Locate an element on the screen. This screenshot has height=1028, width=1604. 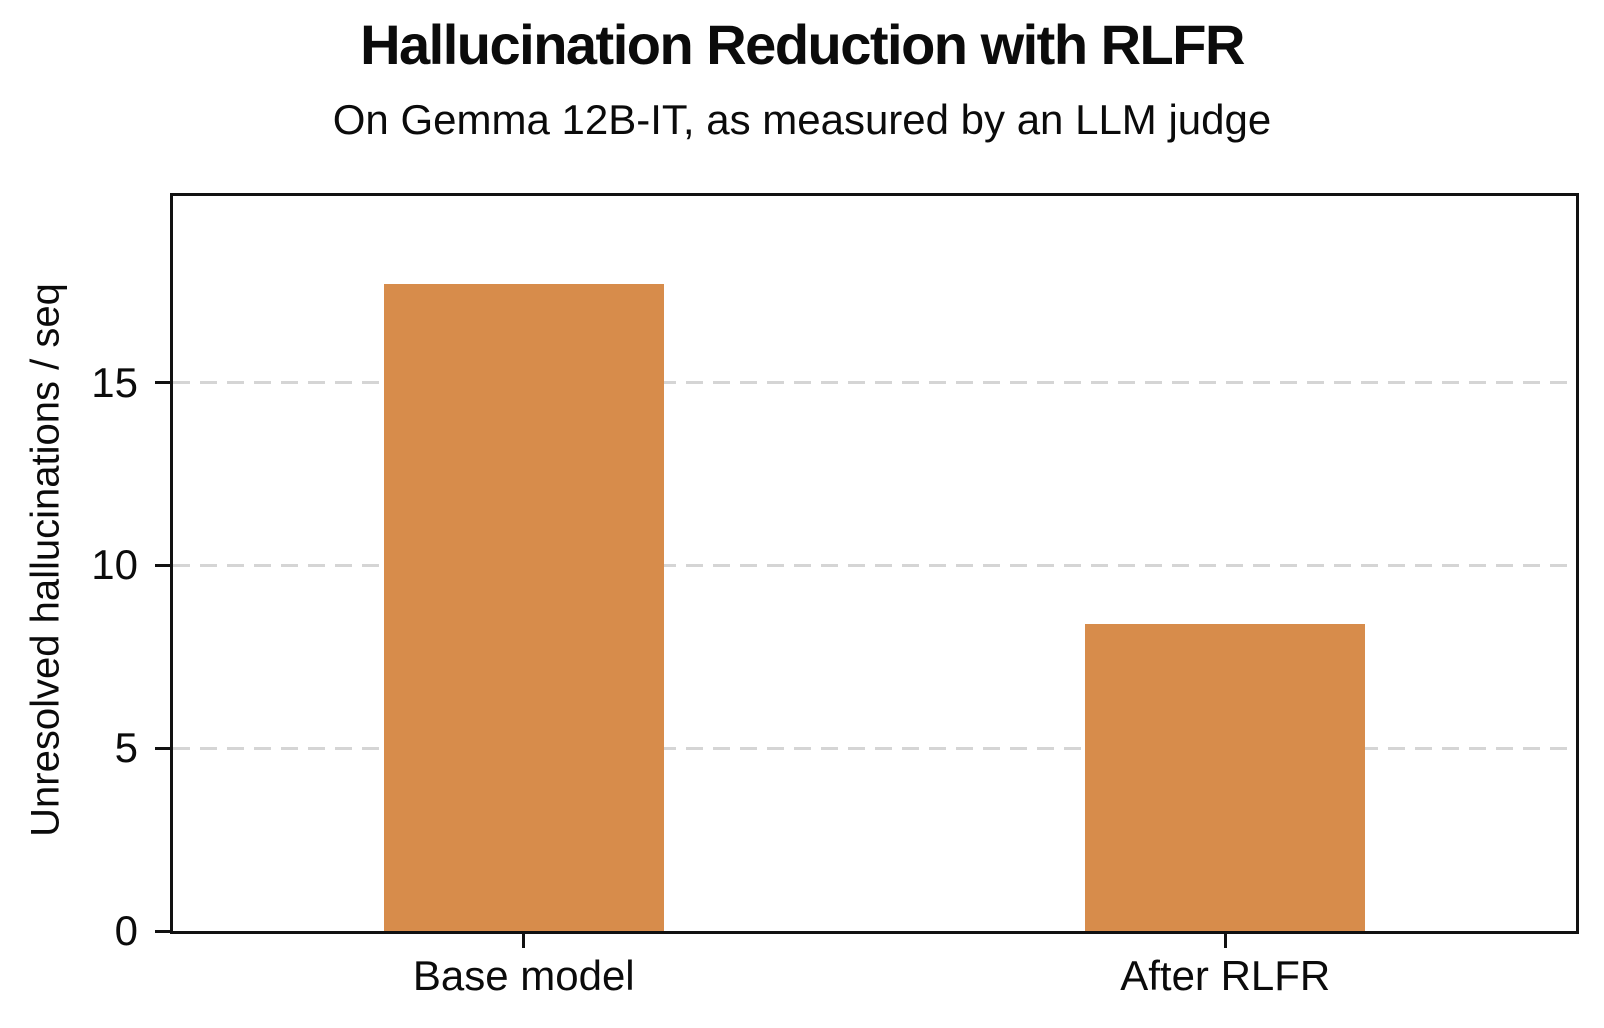
x-tick-label-1: After RLFR is located at coordinates (1225, 975).